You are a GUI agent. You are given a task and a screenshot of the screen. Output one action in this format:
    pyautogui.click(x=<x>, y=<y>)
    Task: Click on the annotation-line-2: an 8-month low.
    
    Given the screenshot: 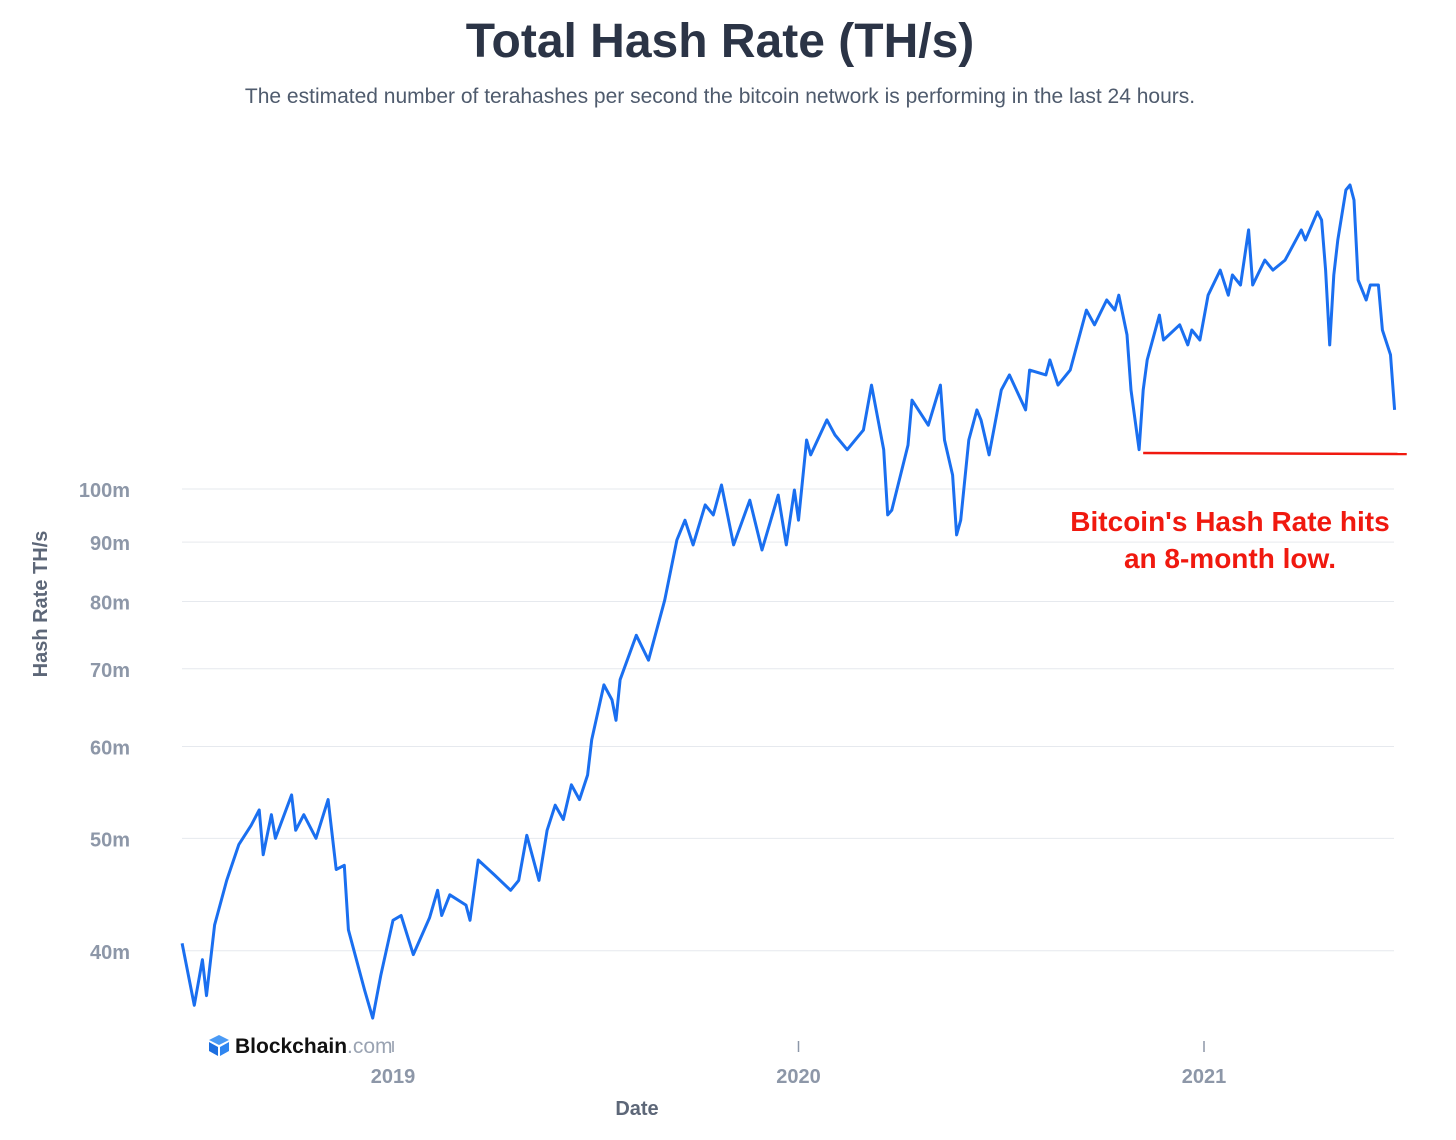 What is the action you would take?
    pyautogui.click(x=1230, y=558)
    